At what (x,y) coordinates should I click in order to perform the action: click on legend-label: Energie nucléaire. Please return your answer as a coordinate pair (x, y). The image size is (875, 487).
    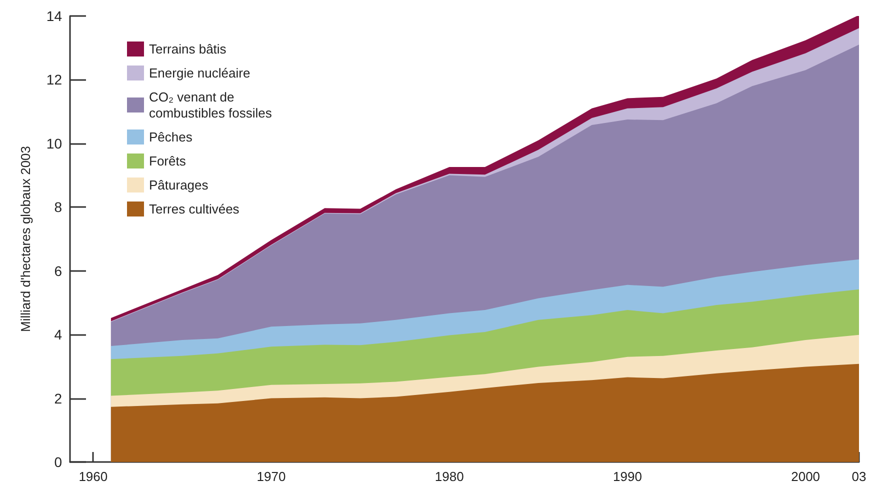
    Looking at the image, I should click on (199, 73).